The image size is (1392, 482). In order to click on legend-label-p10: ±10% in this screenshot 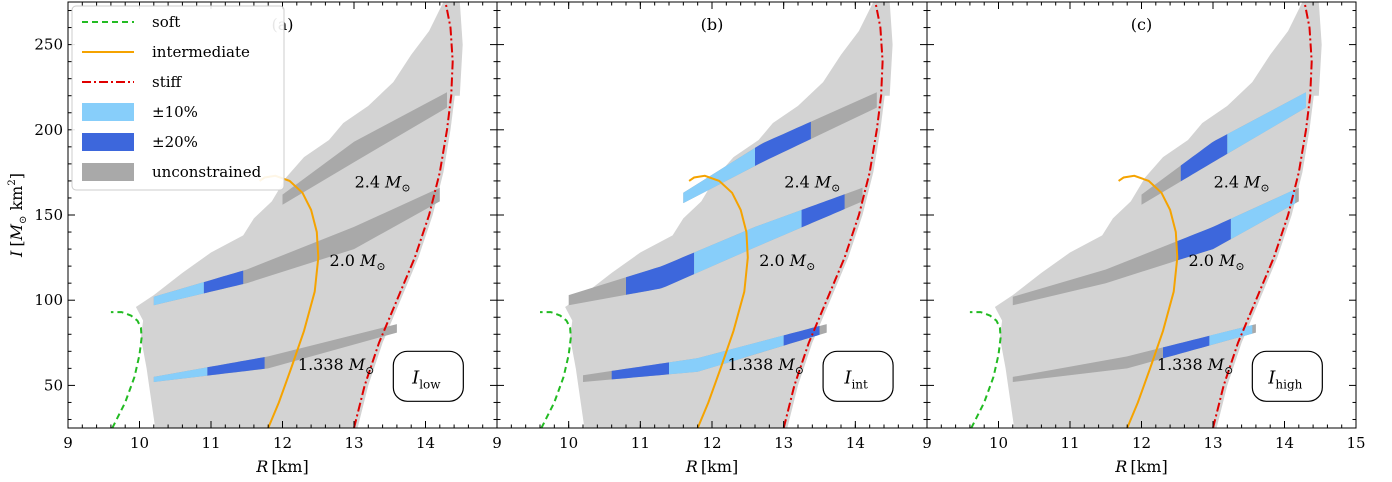, I will do `click(175, 112)`.